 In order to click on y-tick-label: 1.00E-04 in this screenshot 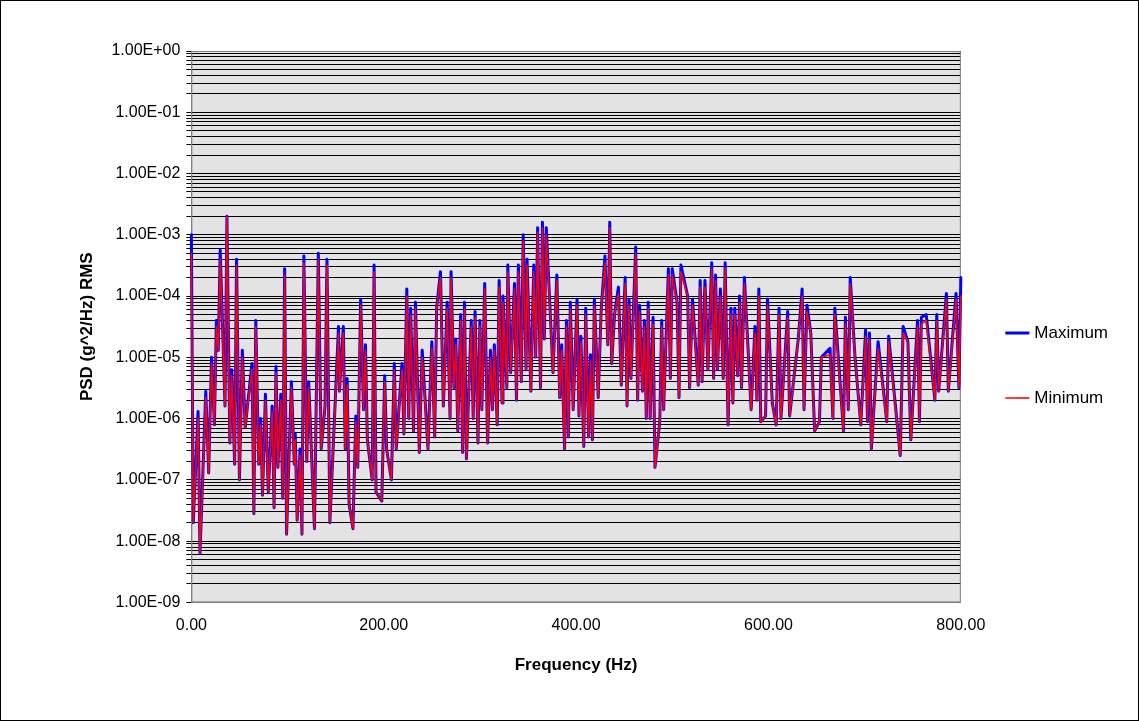, I will do `click(148, 295)`.